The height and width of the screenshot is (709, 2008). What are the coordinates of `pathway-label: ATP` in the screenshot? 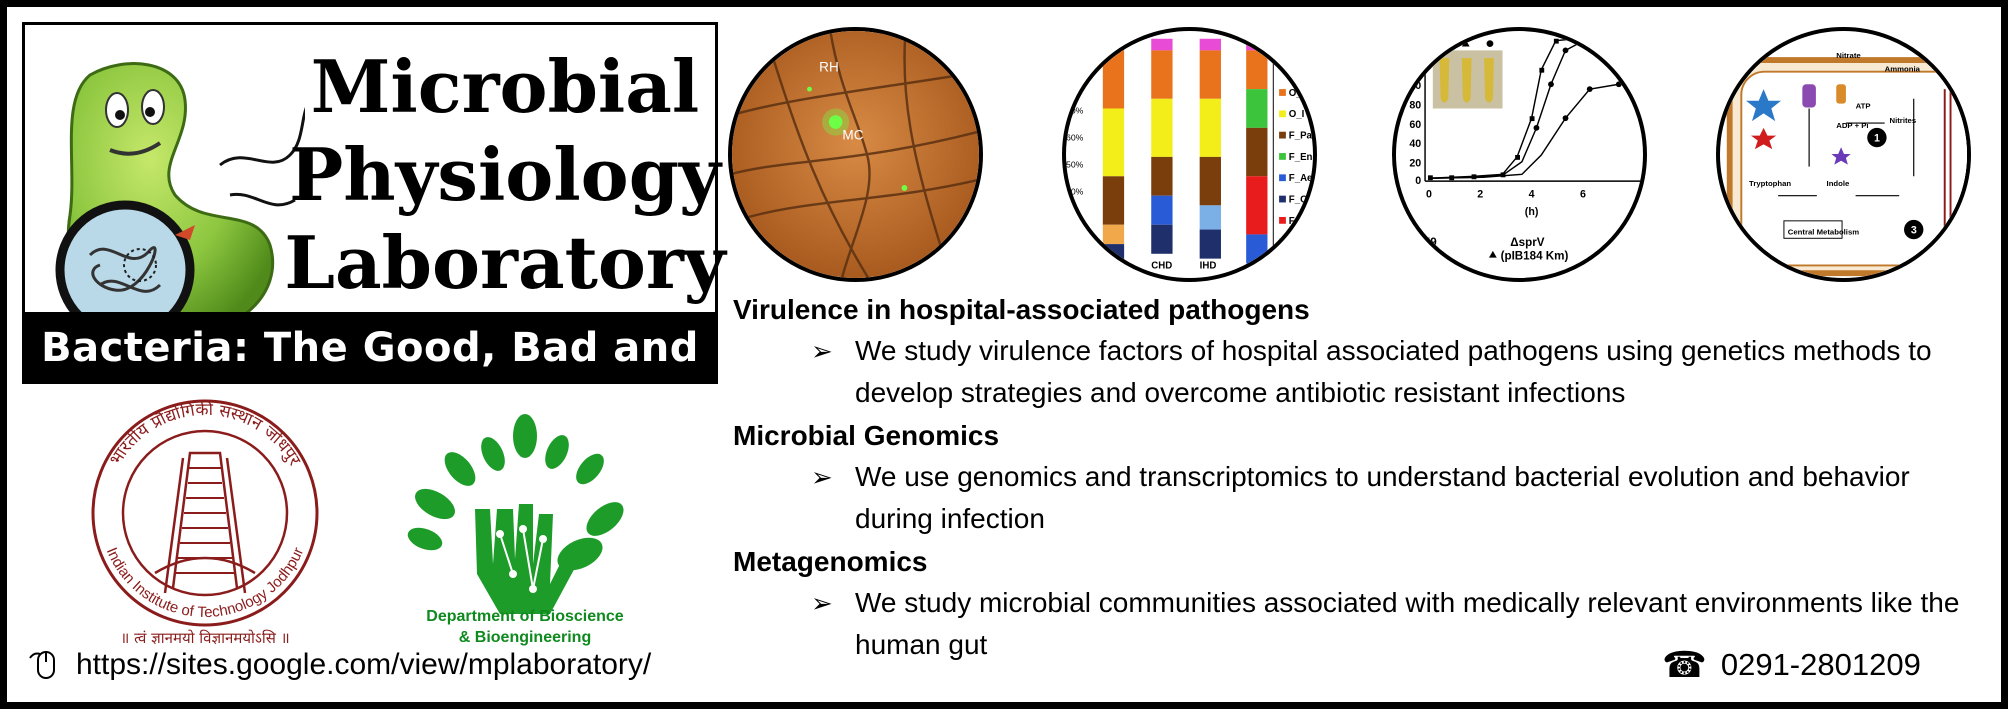 It's located at (1863, 105).